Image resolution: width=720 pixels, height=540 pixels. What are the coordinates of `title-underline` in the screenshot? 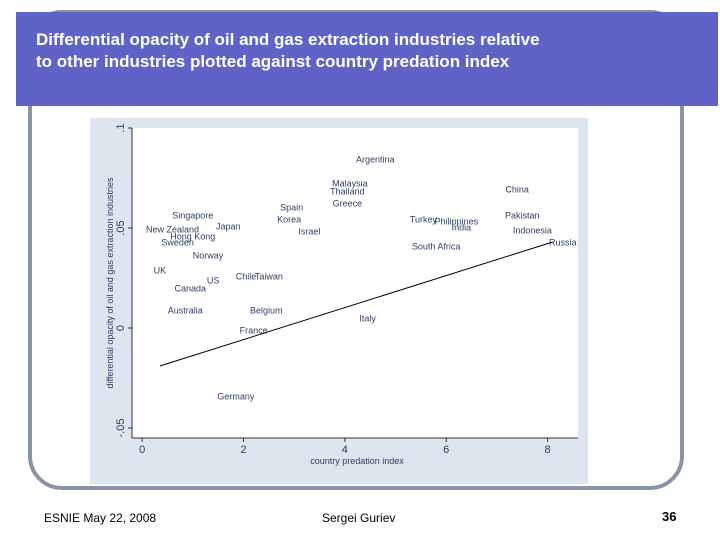 It's located at (343, 108).